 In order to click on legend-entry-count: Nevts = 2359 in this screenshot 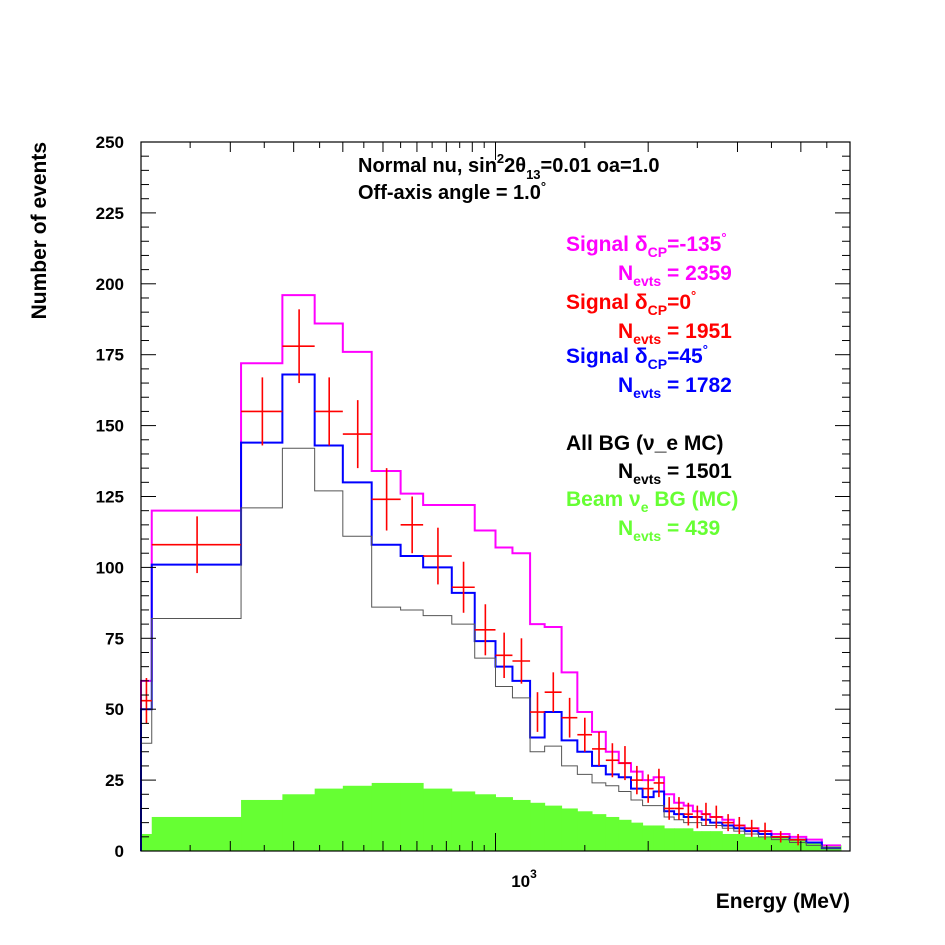, I will do `click(675, 275)`.